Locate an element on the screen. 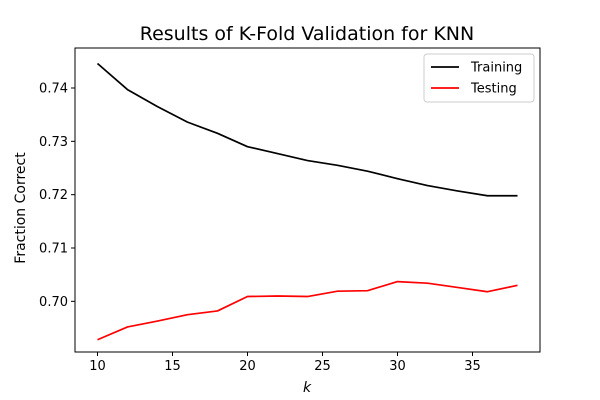 This screenshot has height=400, width=600. y-tick-label: 0.71 is located at coordinates (53, 249).